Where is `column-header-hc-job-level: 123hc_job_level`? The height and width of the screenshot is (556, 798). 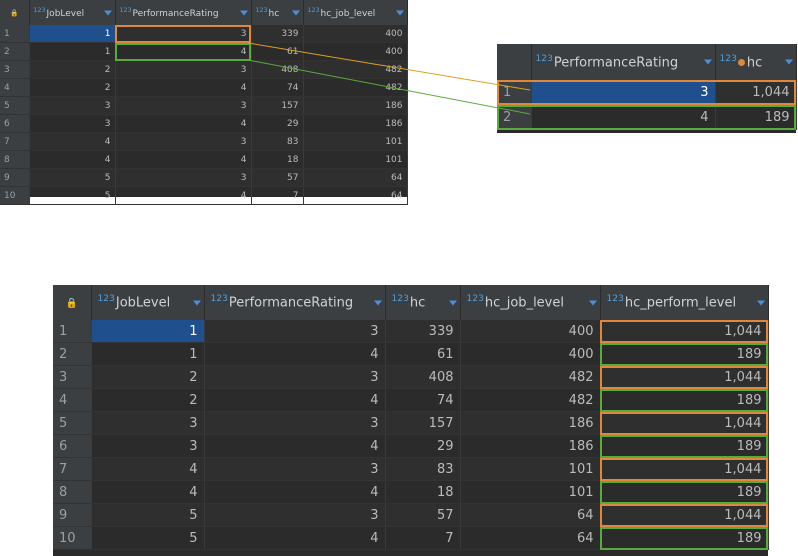 column-header-hc-job-level: 123hc_job_level is located at coordinates (355, 12).